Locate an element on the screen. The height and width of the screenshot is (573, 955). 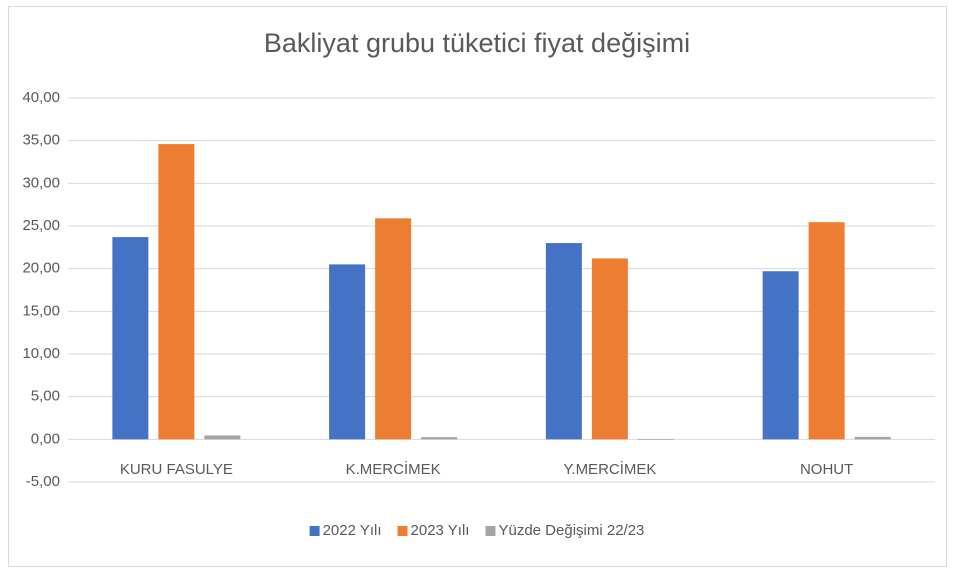
chart-title: Bakliyat grubu tüketici fiyat değişimi is located at coordinates (477, 43).